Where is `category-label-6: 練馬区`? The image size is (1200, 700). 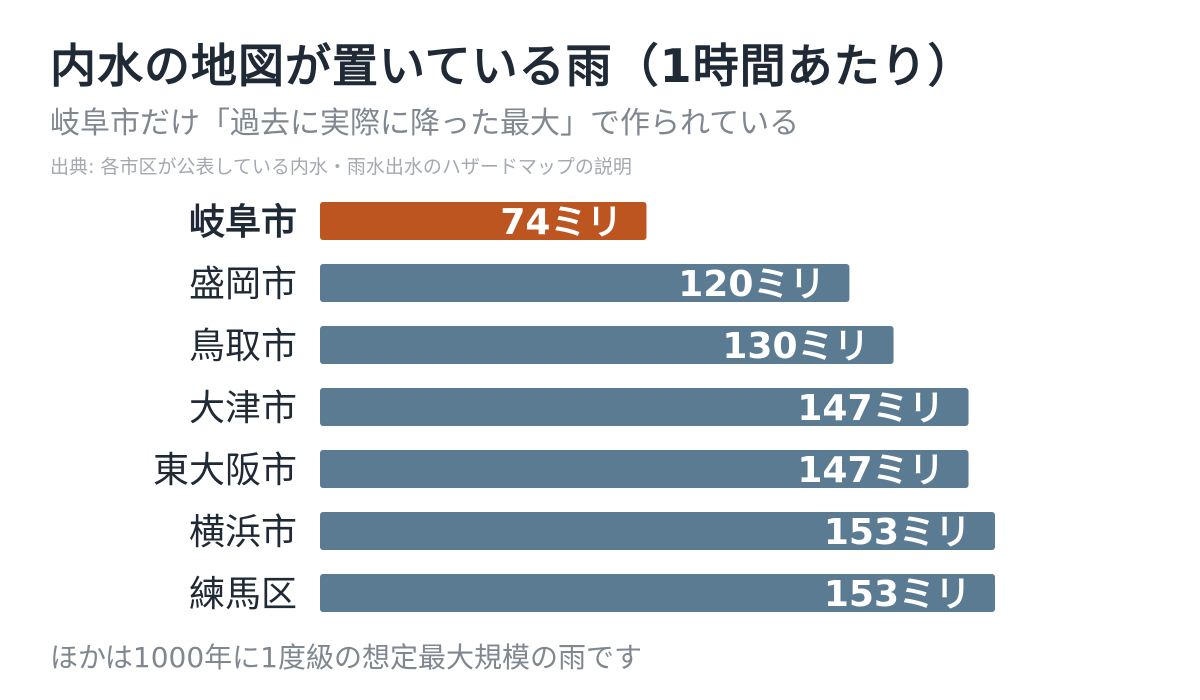
category-label-6: 練馬区 is located at coordinates (243, 594).